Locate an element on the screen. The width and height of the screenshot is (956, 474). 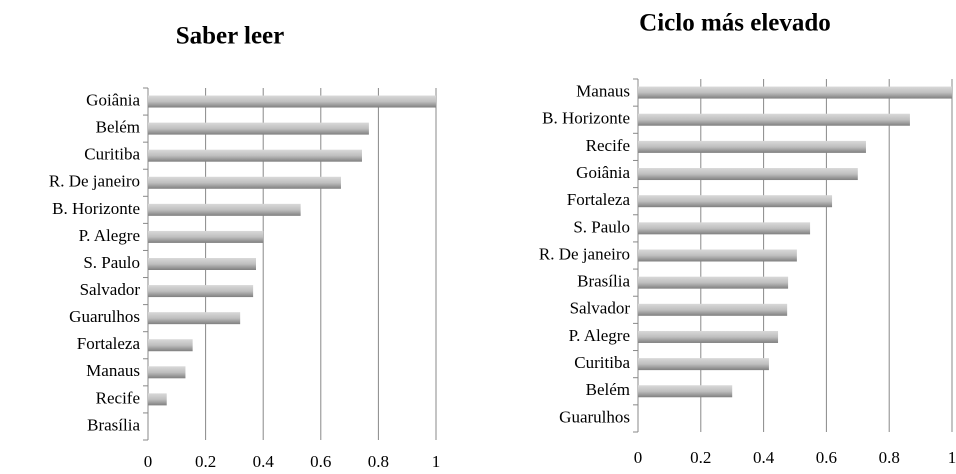
chart-title: Saber leer is located at coordinates (230, 36).